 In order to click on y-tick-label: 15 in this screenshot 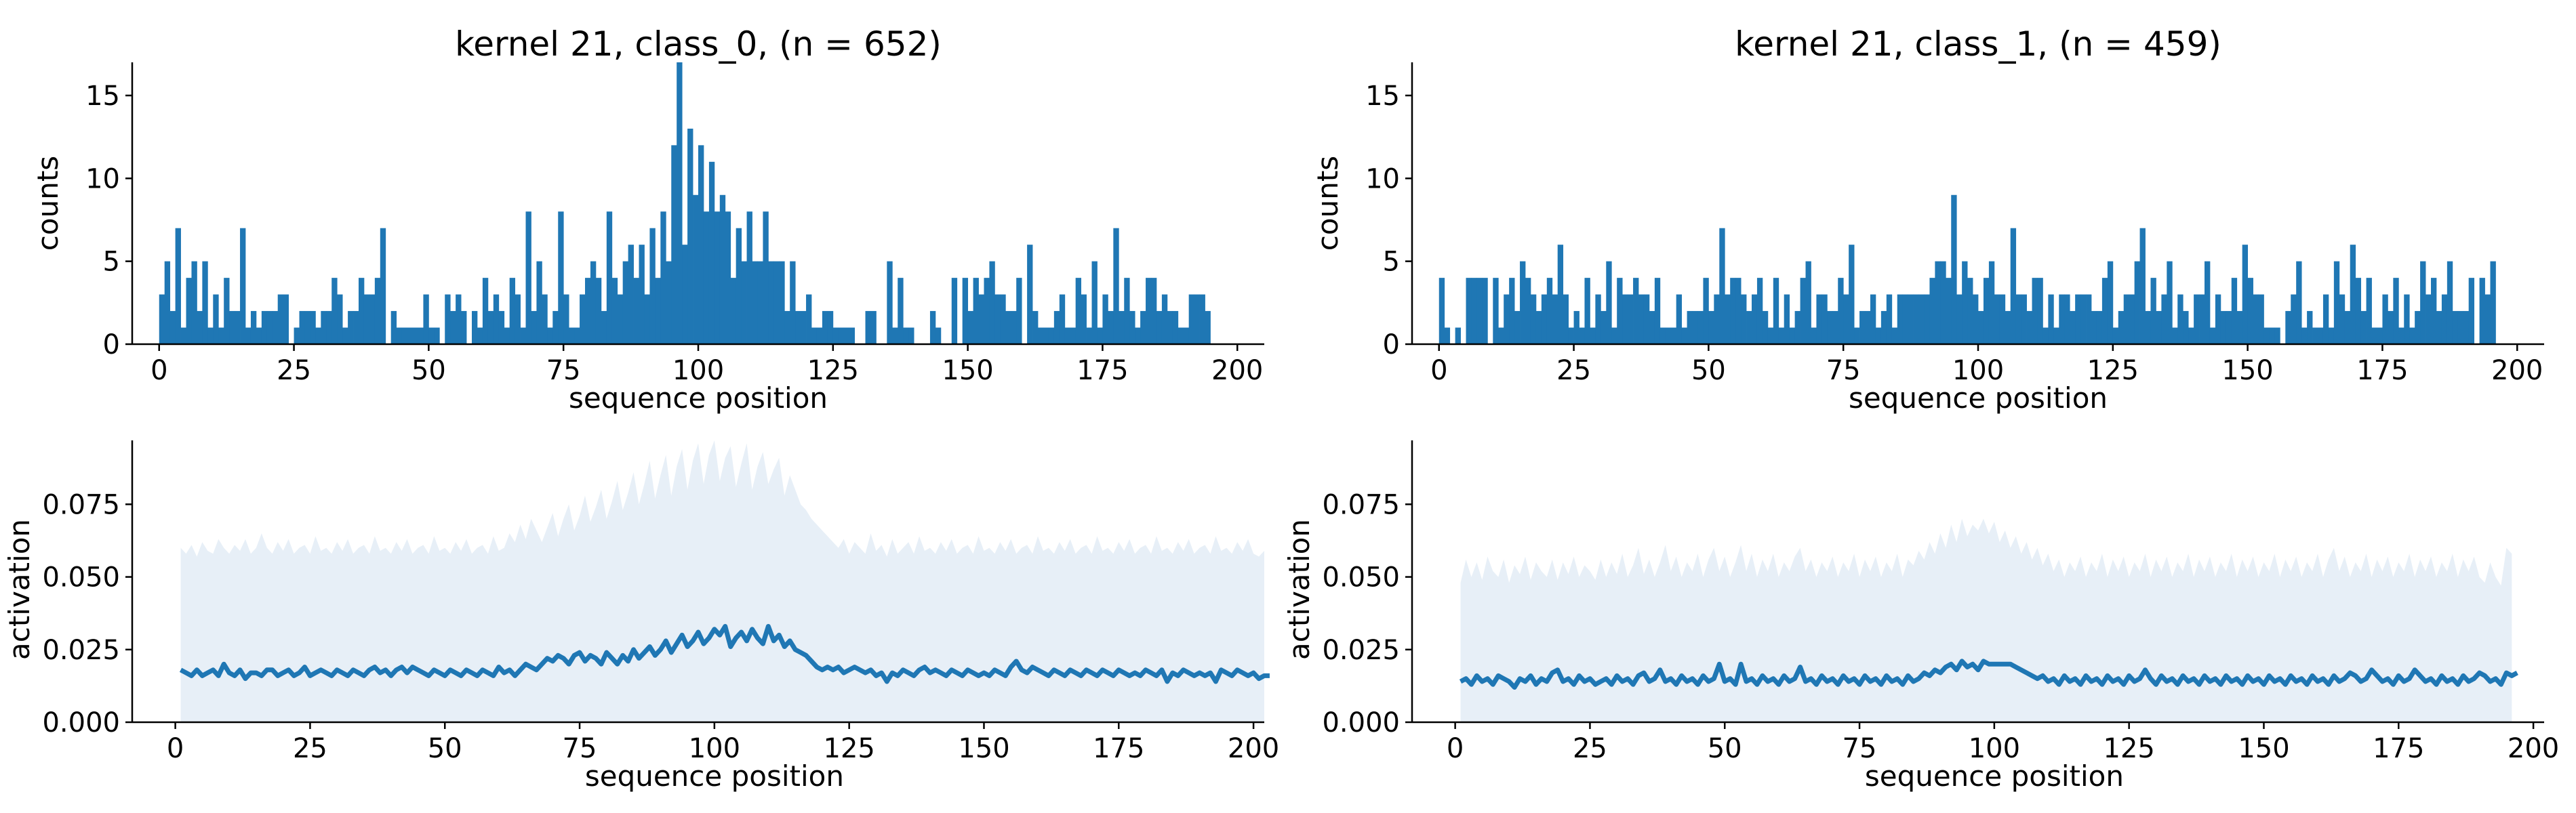, I will do `click(1382, 96)`.